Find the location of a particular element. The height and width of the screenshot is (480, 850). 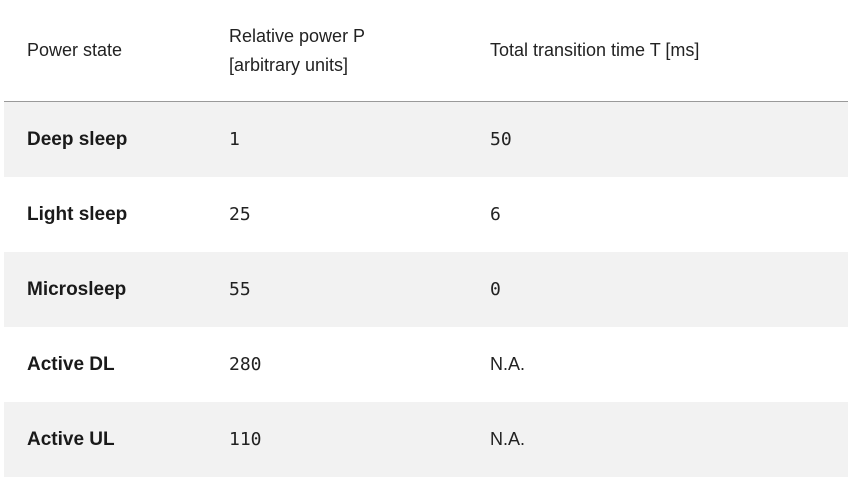

transition-time-cell: 6 is located at coordinates (495, 214).